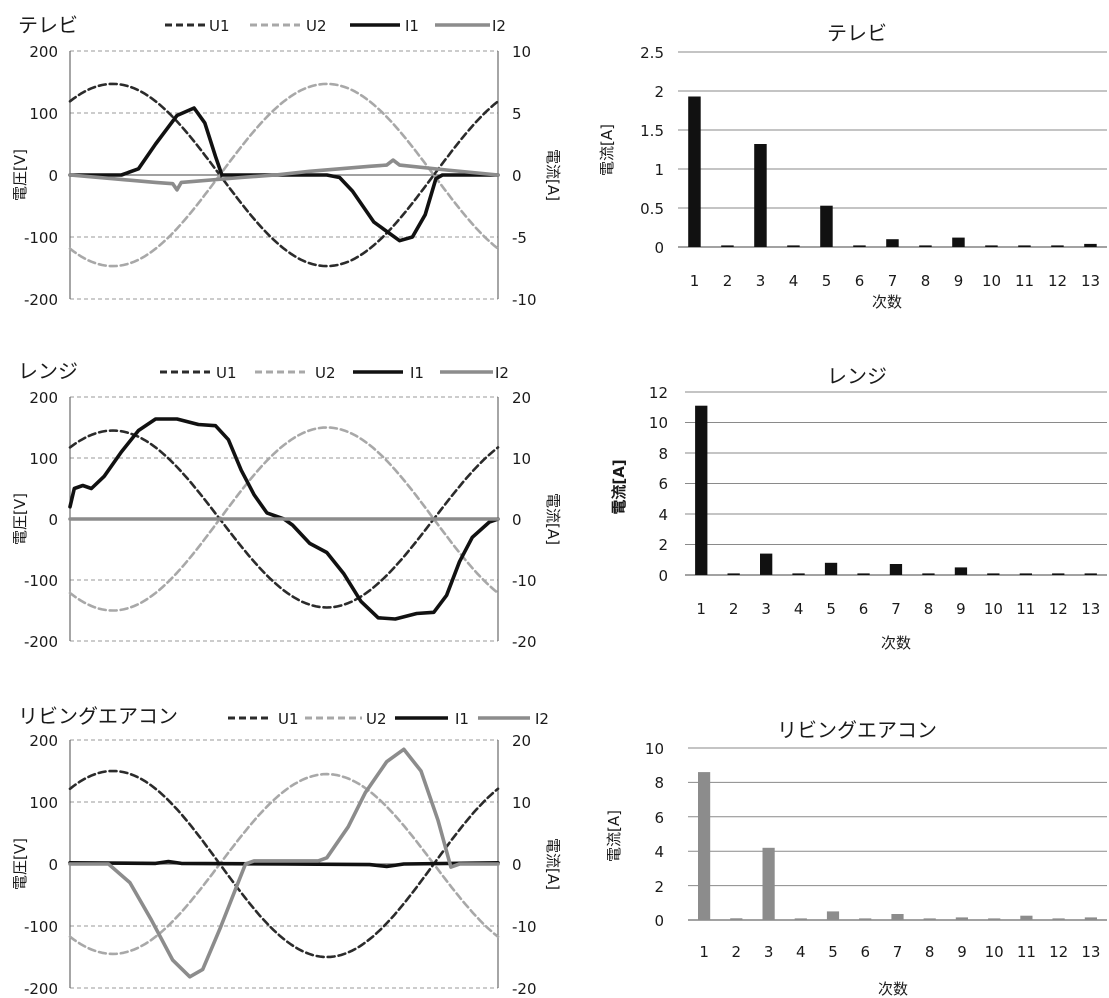  What do you see at coordinates (897, 511) in the screenshot?
I see `range-harmonic-plot: 1 2 3 4 5 6 7 8 9 10 11 12 13` at bounding box center [897, 511].